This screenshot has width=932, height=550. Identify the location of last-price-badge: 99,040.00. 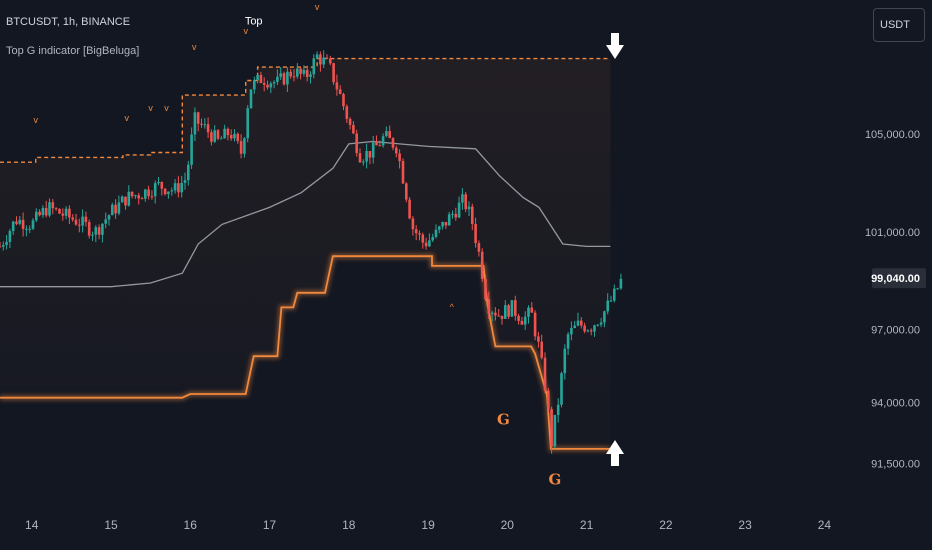
(898, 278).